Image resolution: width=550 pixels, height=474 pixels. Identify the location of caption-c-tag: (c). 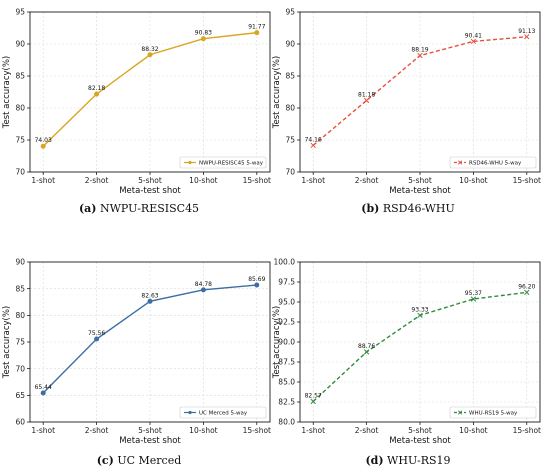
(105, 460).